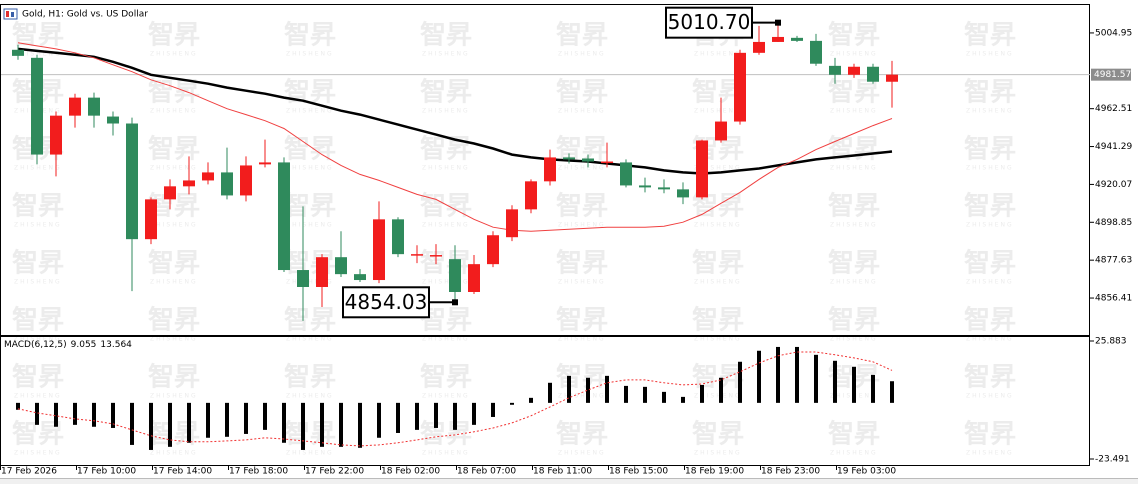 This screenshot has width=1138, height=484. What do you see at coordinates (1112, 460) in the screenshot?
I see `y-tick-label: -23.491` at bounding box center [1112, 460].